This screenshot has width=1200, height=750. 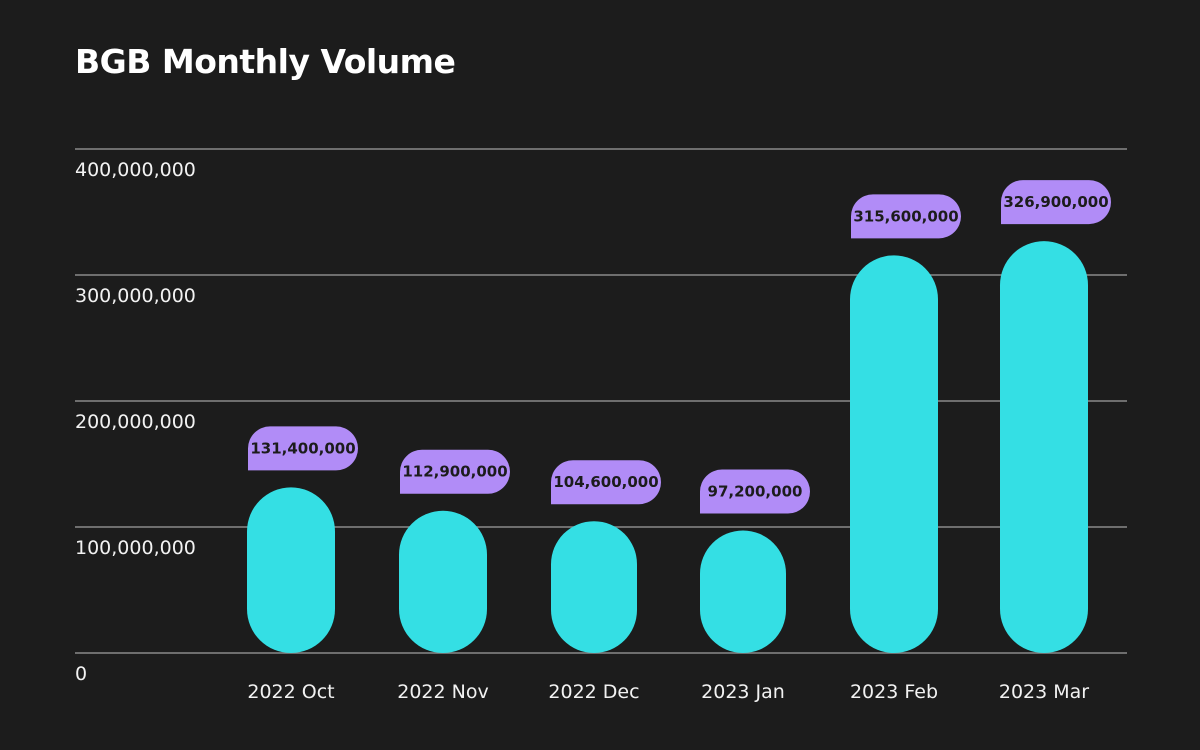 What do you see at coordinates (442, 692) in the screenshot?
I see `x-tick-label: 2022 Nov` at bounding box center [442, 692].